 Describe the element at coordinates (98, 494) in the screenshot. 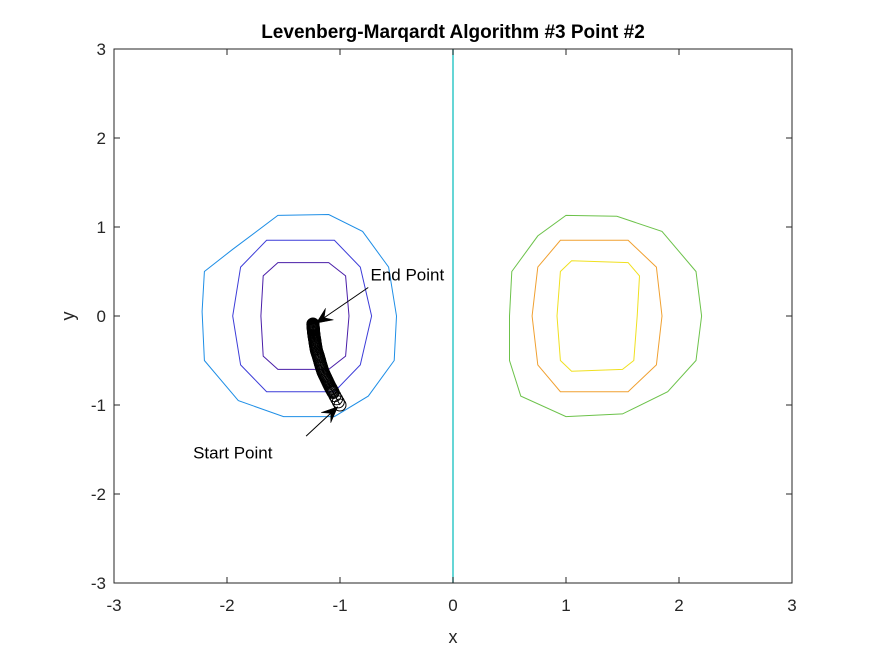

I see `y-tick-label: -2` at that location.